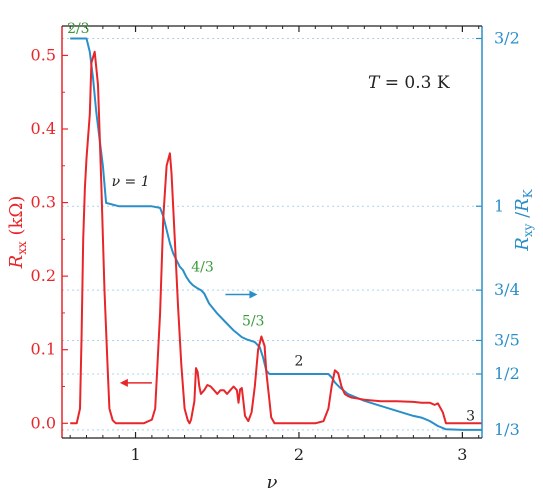 This screenshot has height=498, width=543. Describe the element at coordinates (499, 205) in the screenshot. I see `y-right-tick-label-4: 1` at that location.